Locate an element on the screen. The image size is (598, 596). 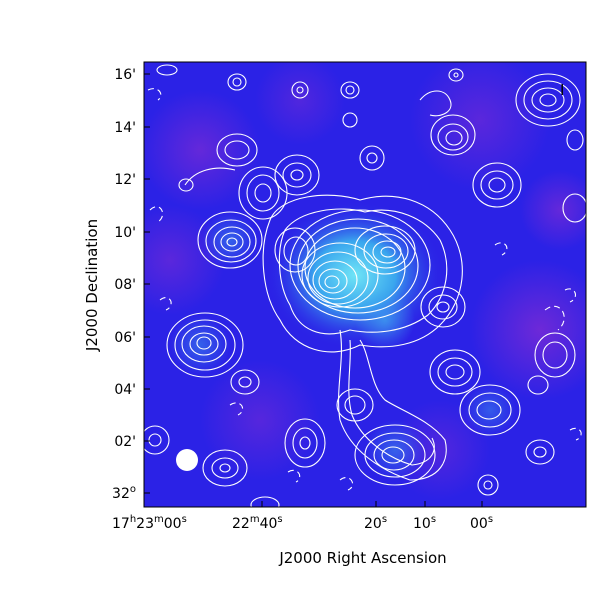
y-tick: 02' is located at coordinates (132, 442).